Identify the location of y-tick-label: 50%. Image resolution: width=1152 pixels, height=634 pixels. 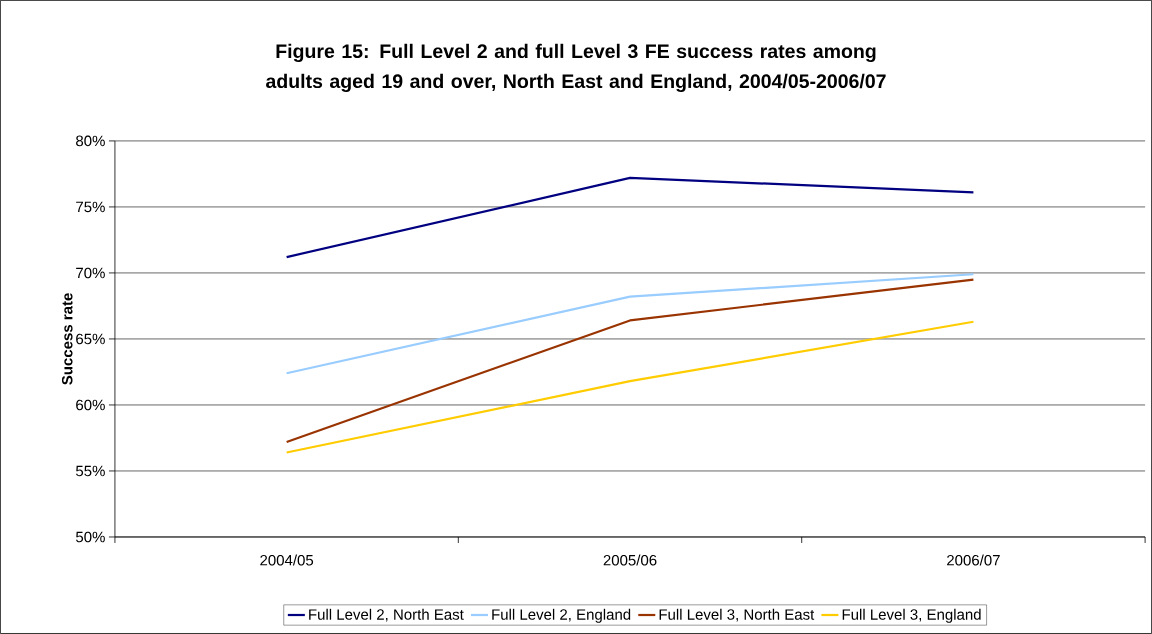
(90, 537).